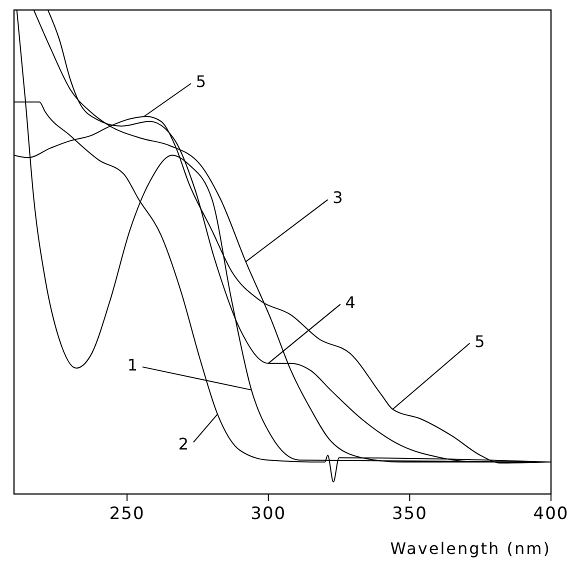  I want to click on x-tick-label: 300, so click(268, 514).